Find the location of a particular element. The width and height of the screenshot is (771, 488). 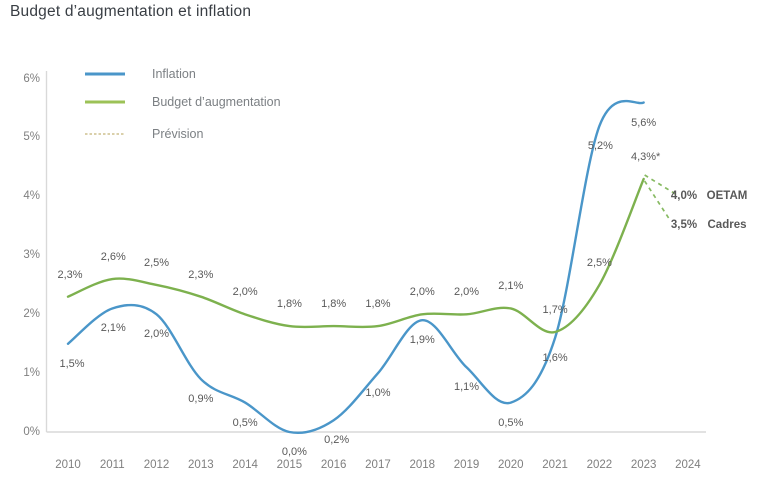

legend-item-budget: Budget d’augmentation is located at coordinates (182, 102).